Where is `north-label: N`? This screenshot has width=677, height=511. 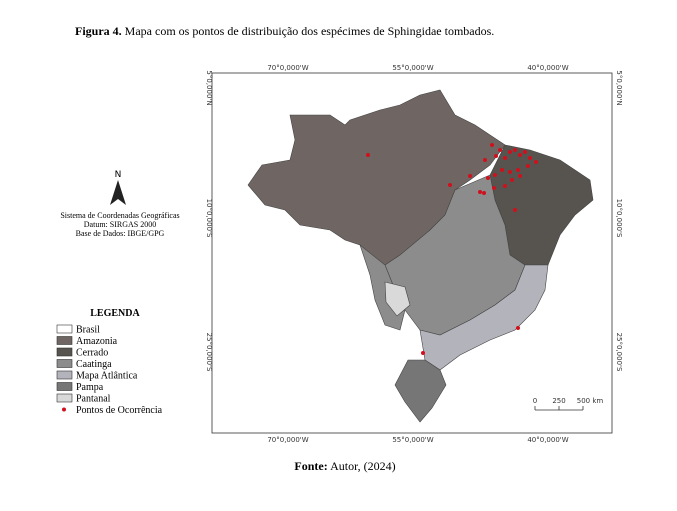 north-label: N is located at coordinates (118, 175).